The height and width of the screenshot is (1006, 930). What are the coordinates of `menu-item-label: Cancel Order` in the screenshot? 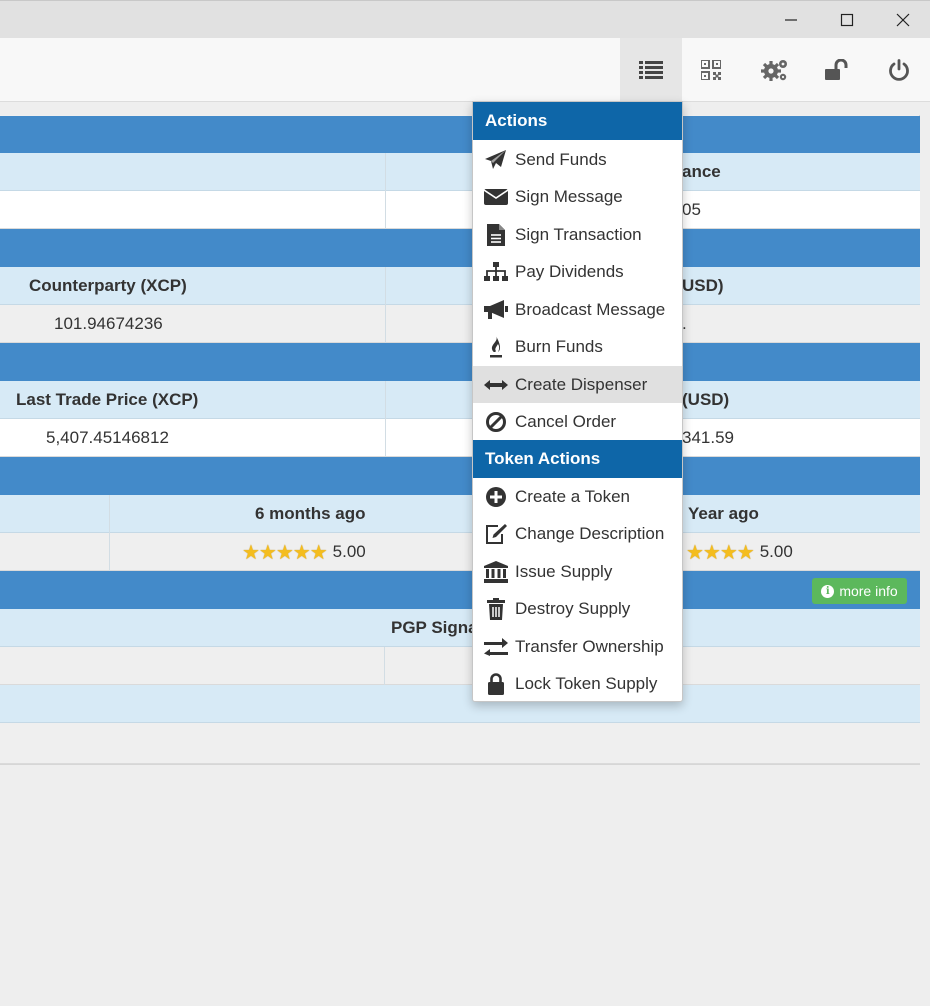 It's located at (566, 421).